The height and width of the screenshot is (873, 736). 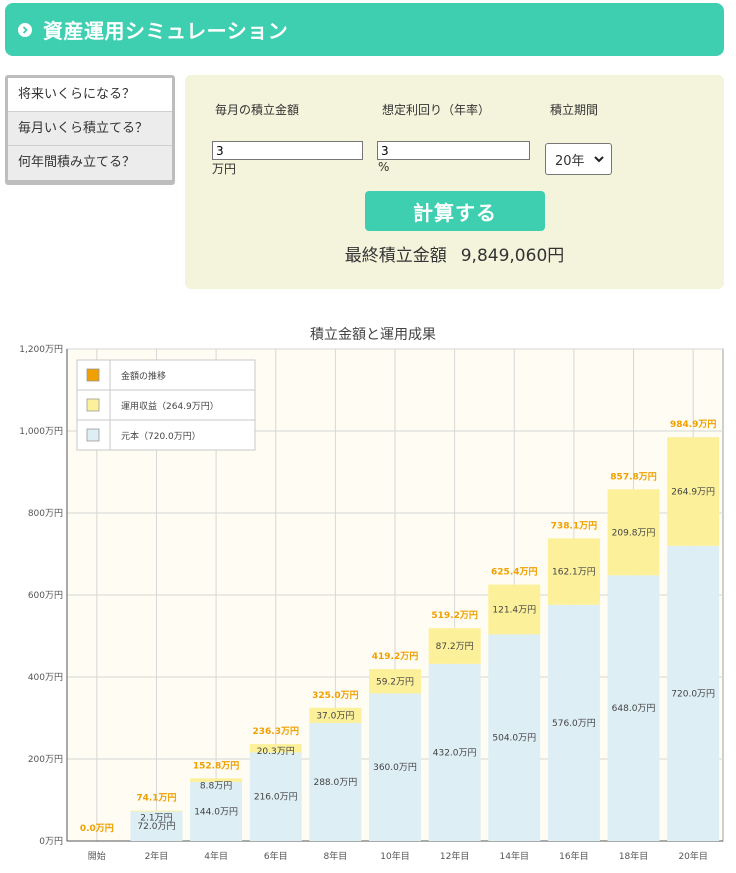 What do you see at coordinates (454, 856) in the screenshot?
I see `x-tick-label: 12年目` at bounding box center [454, 856].